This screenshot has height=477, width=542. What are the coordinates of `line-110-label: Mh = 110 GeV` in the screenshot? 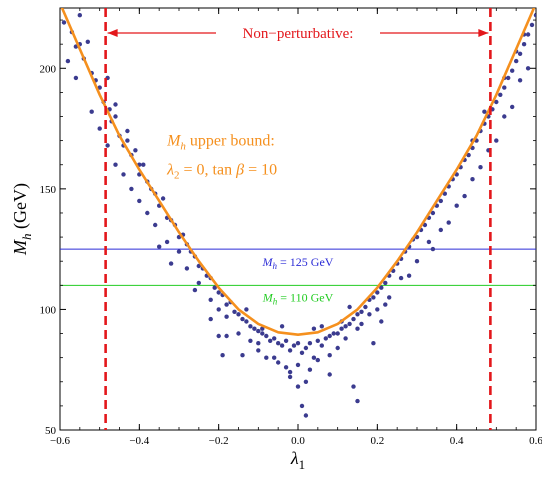 It's located at (298, 298).